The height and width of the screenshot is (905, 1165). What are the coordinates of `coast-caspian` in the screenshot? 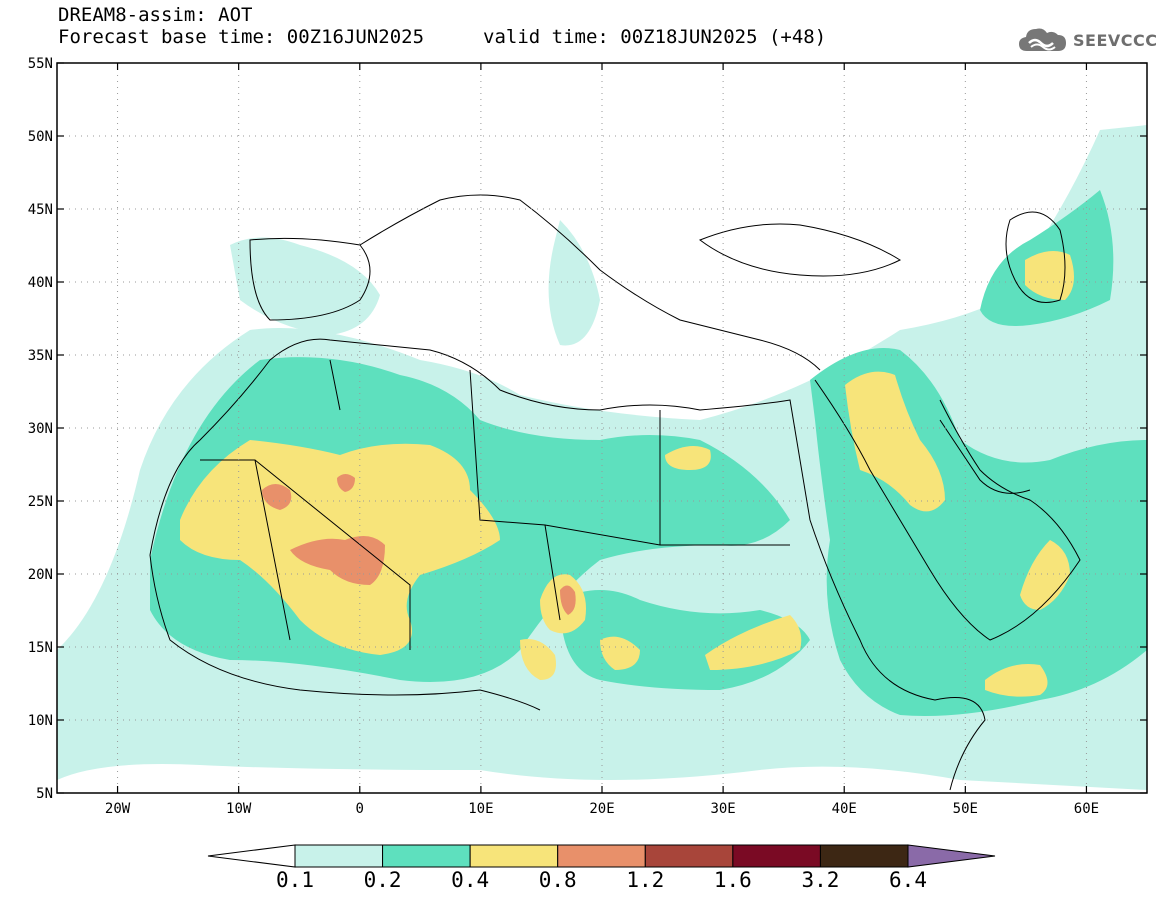 It's located at (1035, 257).